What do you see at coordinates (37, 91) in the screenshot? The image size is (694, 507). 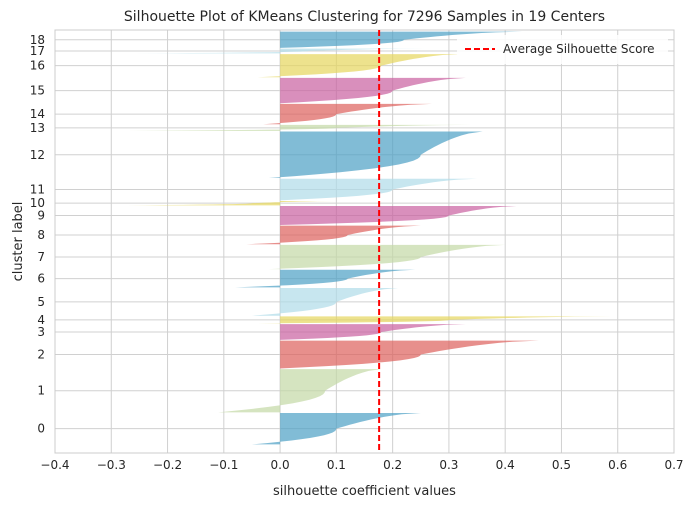 I see `y-tick-label: 15` at bounding box center [37, 91].